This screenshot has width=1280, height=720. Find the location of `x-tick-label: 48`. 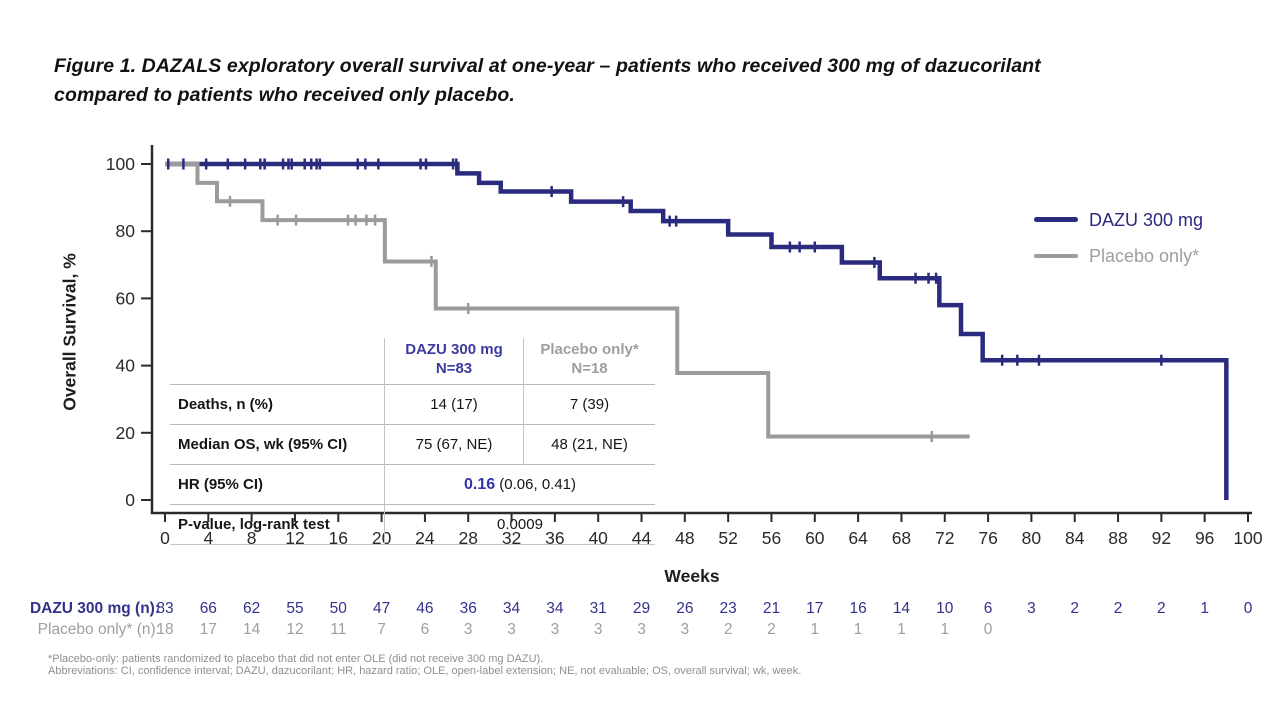

x-tick-label: 48 is located at coordinates (684, 538).